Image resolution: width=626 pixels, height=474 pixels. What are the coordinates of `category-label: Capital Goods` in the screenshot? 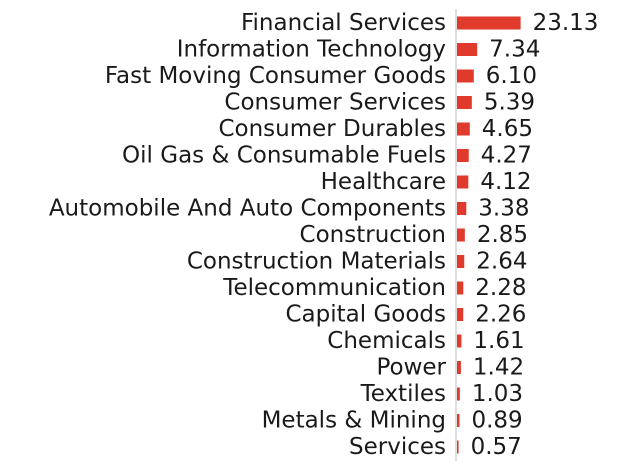 It's located at (365, 315).